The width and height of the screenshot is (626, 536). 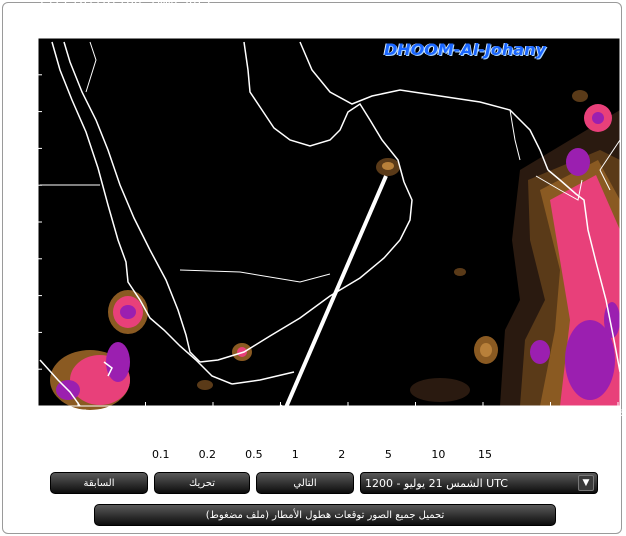 What do you see at coordinates (295, 454) in the screenshot?
I see `legend-label: 1` at bounding box center [295, 454].